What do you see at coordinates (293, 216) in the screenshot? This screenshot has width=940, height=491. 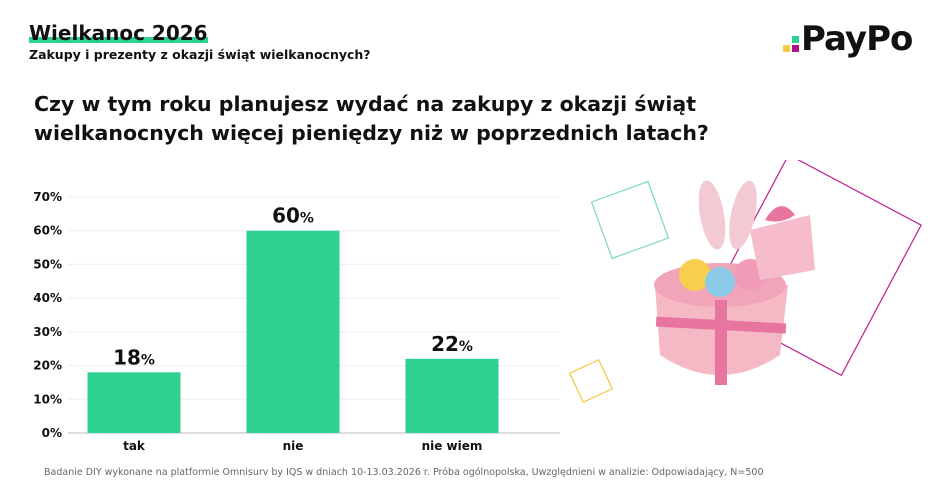 I see `data-label: 60%` at bounding box center [293, 216].